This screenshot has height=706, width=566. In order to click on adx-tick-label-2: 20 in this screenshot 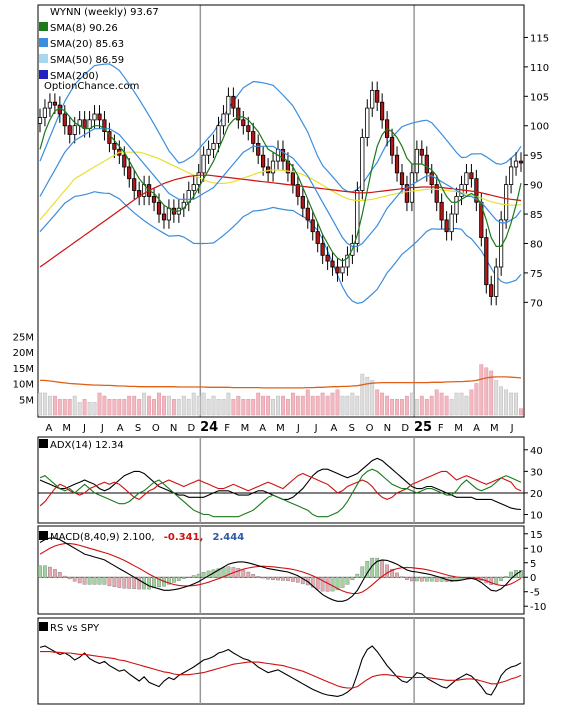, I will do `click(536, 494)`.